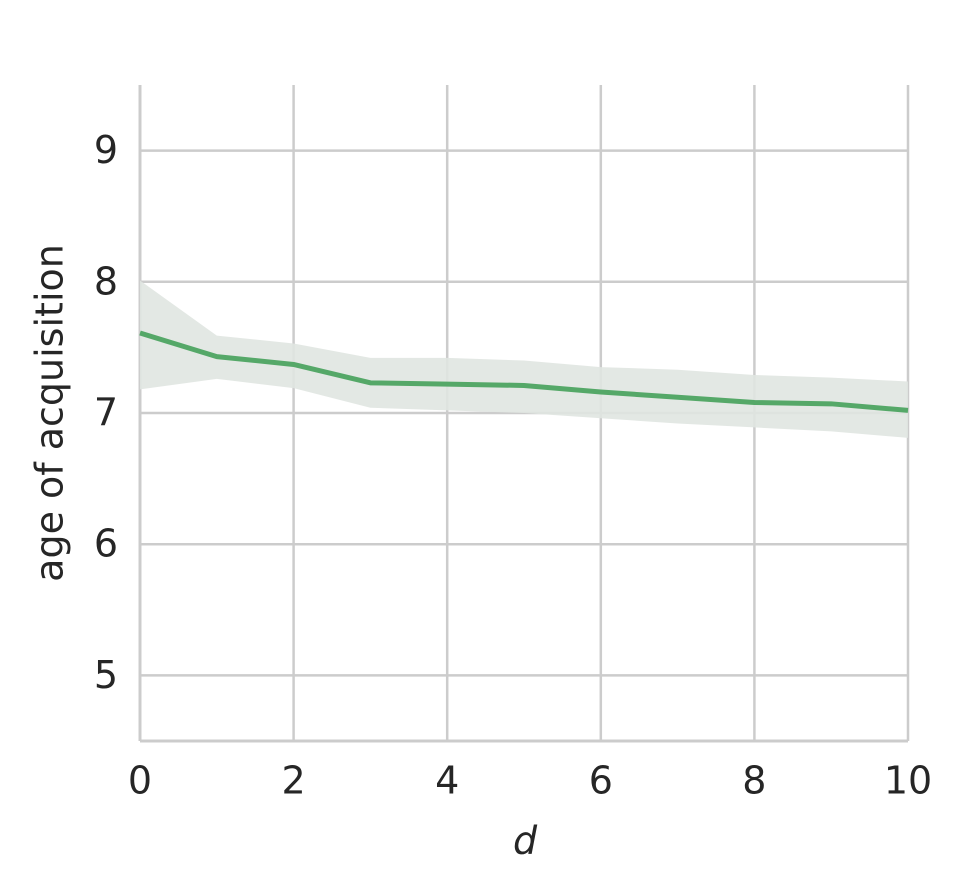  Describe the element at coordinates (908, 781) in the screenshot. I see `x-tick-label: 10` at that location.